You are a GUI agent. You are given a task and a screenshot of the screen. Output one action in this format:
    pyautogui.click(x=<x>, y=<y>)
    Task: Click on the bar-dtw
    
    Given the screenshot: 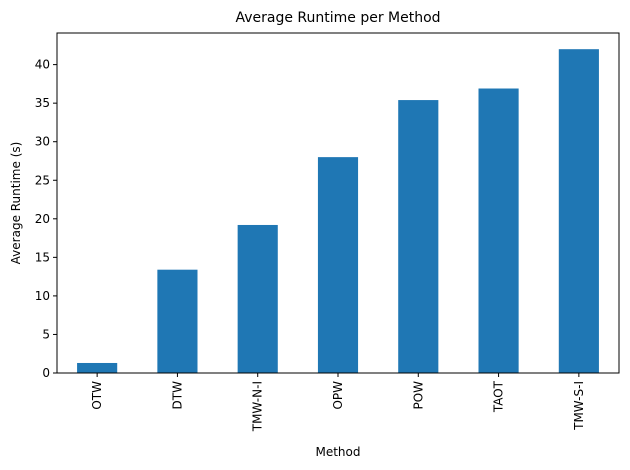 What is the action you would take?
    pyautogui.click(x=177, y=321)
    